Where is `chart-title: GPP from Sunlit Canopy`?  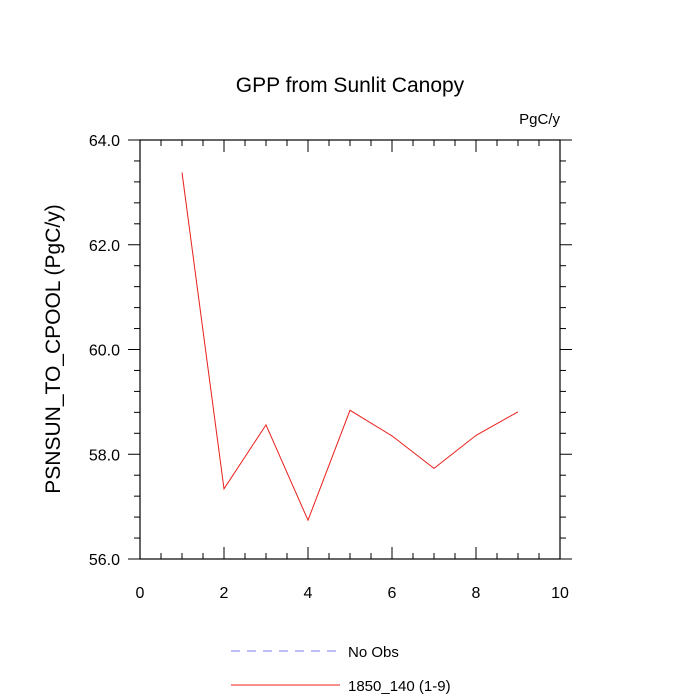
chart-title: GPP from Sunlit Canopy is located at coordinates (350, 85).